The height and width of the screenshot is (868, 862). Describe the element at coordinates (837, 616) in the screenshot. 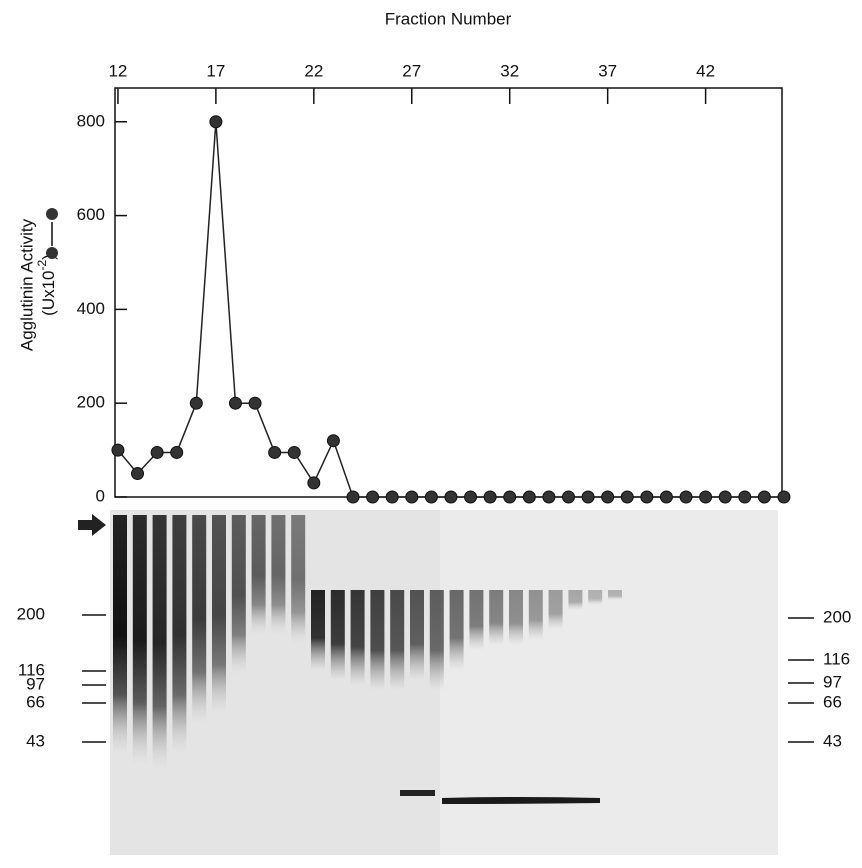

I see `marker-label-right: 200` at that location.